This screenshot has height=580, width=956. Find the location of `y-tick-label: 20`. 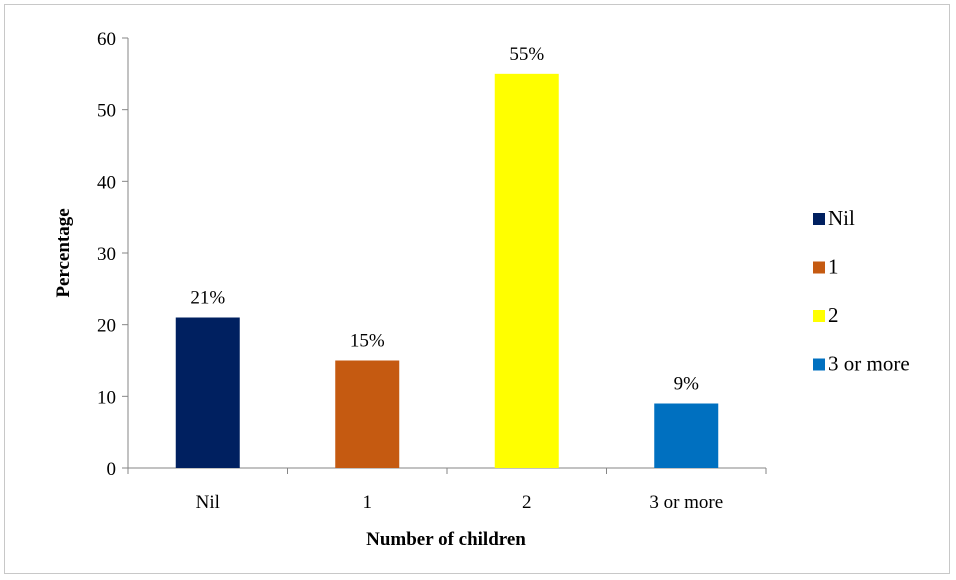

y-tick-label: 20 is located at coordinates (106, 326).